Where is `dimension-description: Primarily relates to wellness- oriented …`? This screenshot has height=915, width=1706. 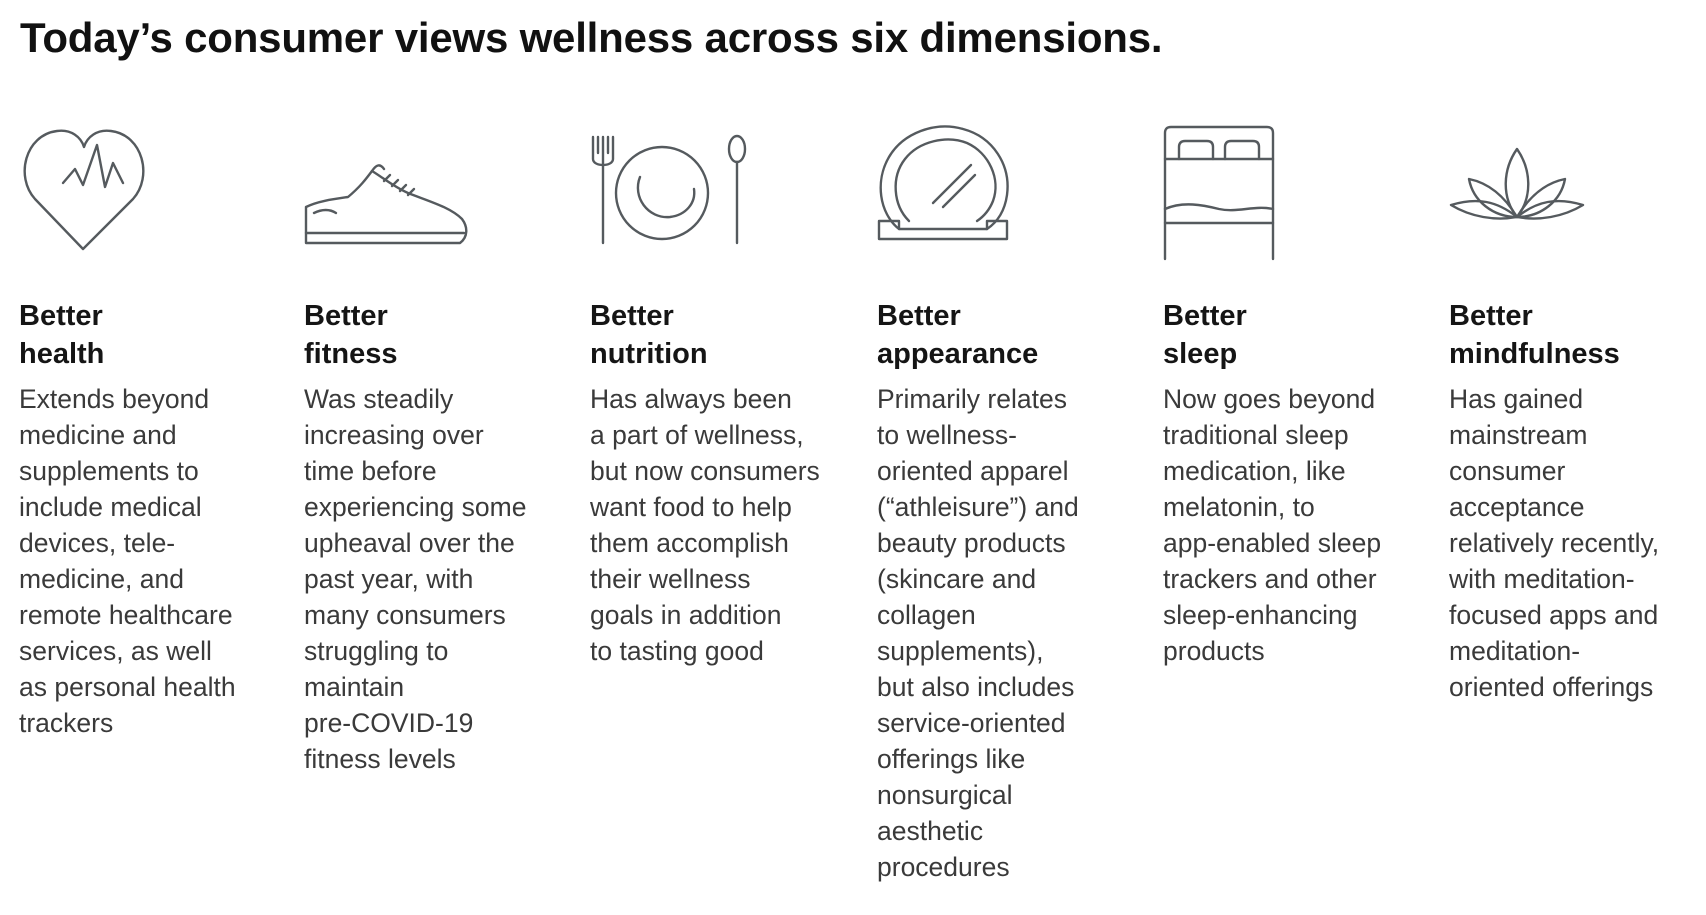
dimension-description: Primarily relates to wellness- oriented … is located at coordinates (978, 633).